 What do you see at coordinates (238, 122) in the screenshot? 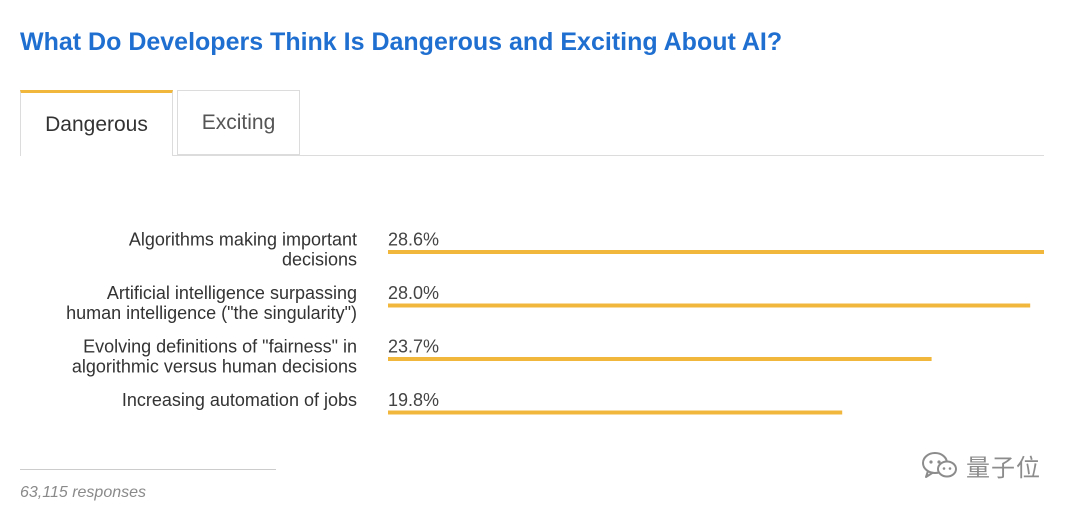
I see `tab-exciting: Exciting` at bounding box center [238, 122].